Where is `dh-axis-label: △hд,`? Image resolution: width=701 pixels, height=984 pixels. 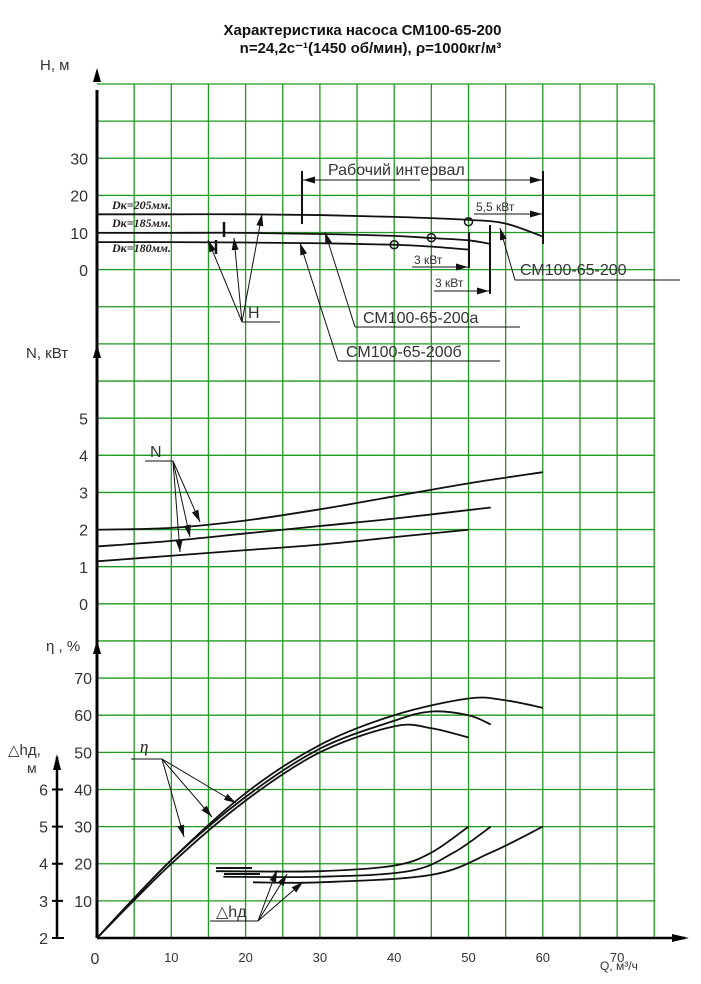
dh-axis-label: △hд, is located at coordinates (24, 750).